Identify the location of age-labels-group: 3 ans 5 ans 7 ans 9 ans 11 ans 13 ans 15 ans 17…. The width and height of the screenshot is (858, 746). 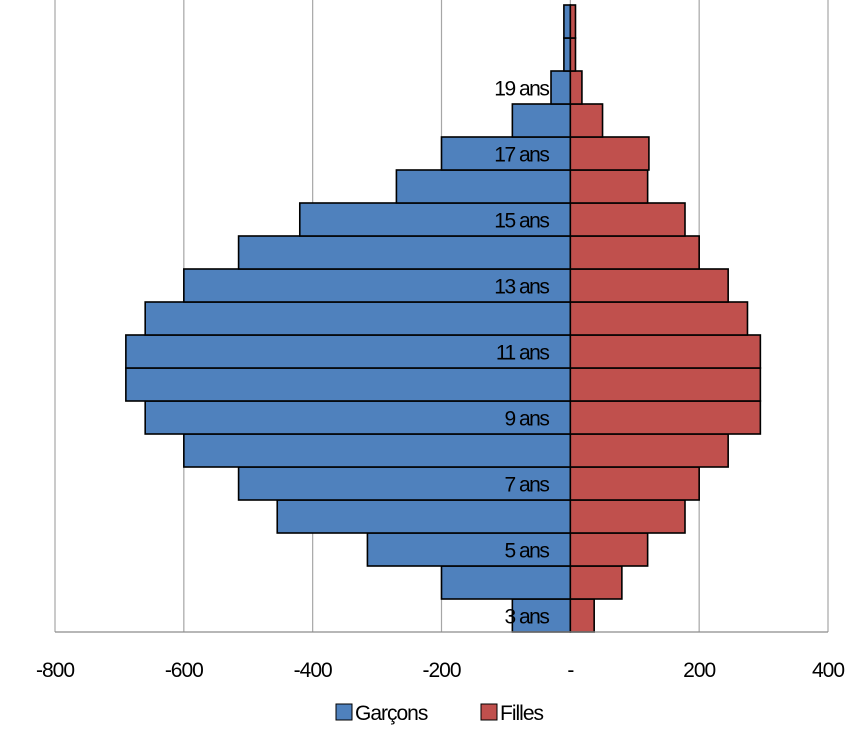
(522, 353).